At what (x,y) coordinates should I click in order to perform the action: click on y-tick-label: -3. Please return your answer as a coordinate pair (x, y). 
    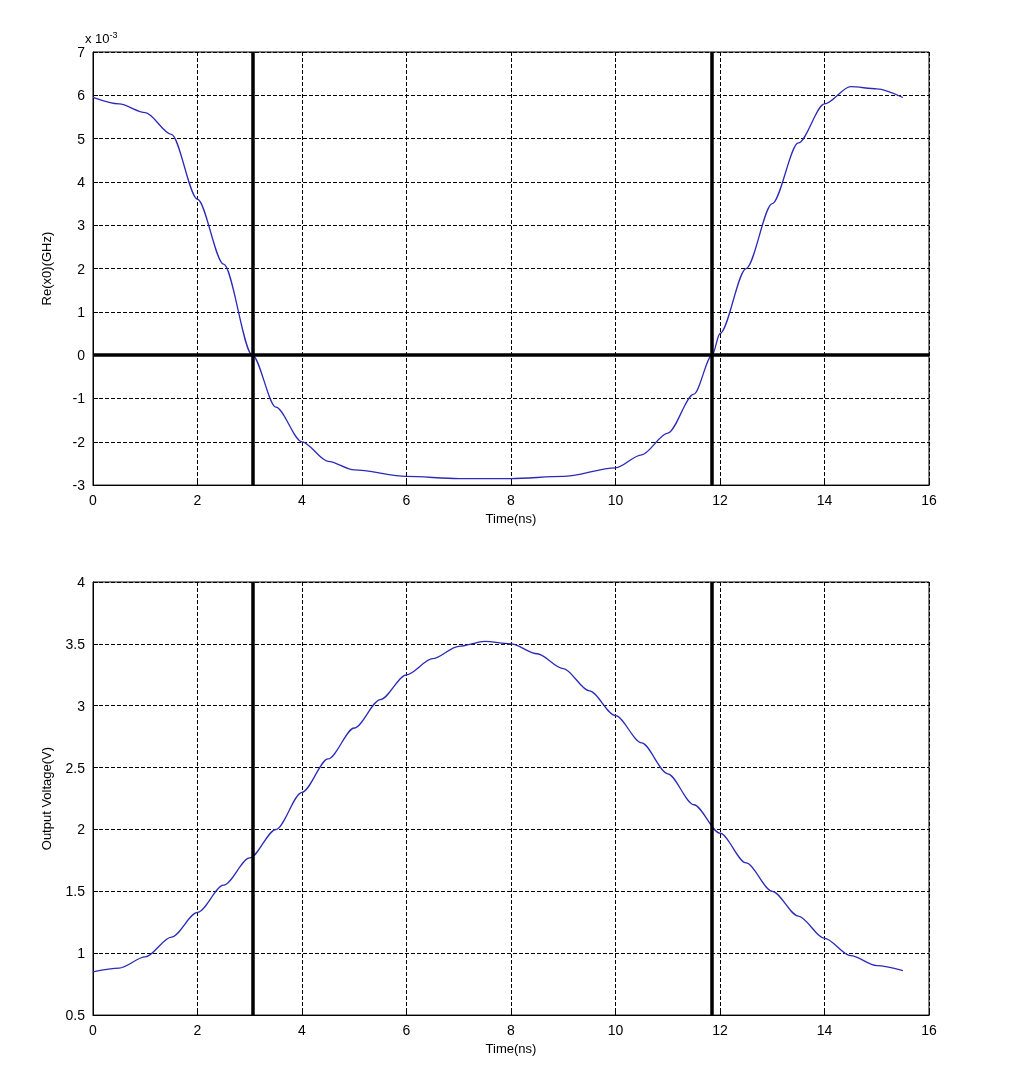
    Looking at the image, I should click on (79, 485).